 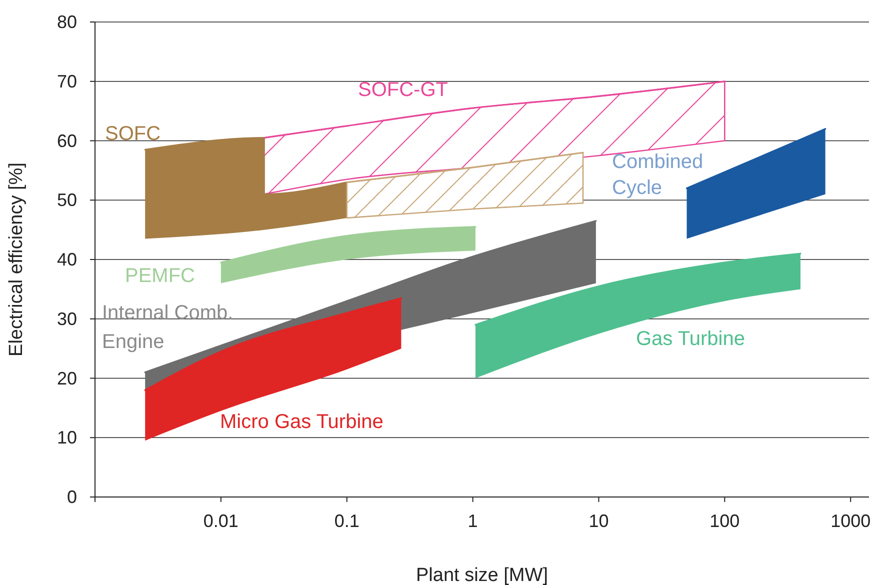 I want to click on y-tick-label: 40, so click(x=66, y=260).